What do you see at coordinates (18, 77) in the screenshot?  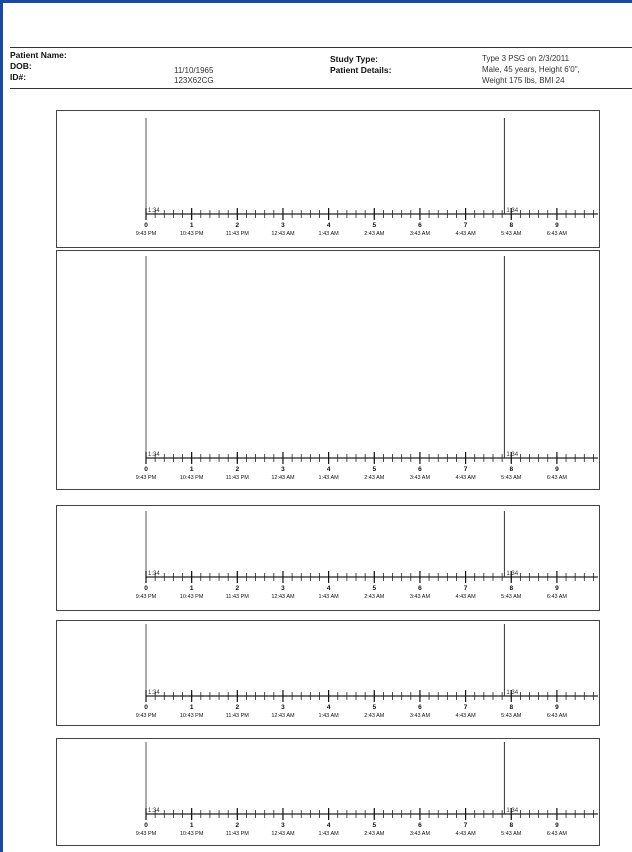 I see `id-label: ID#:` at bounding box center [18, 77].